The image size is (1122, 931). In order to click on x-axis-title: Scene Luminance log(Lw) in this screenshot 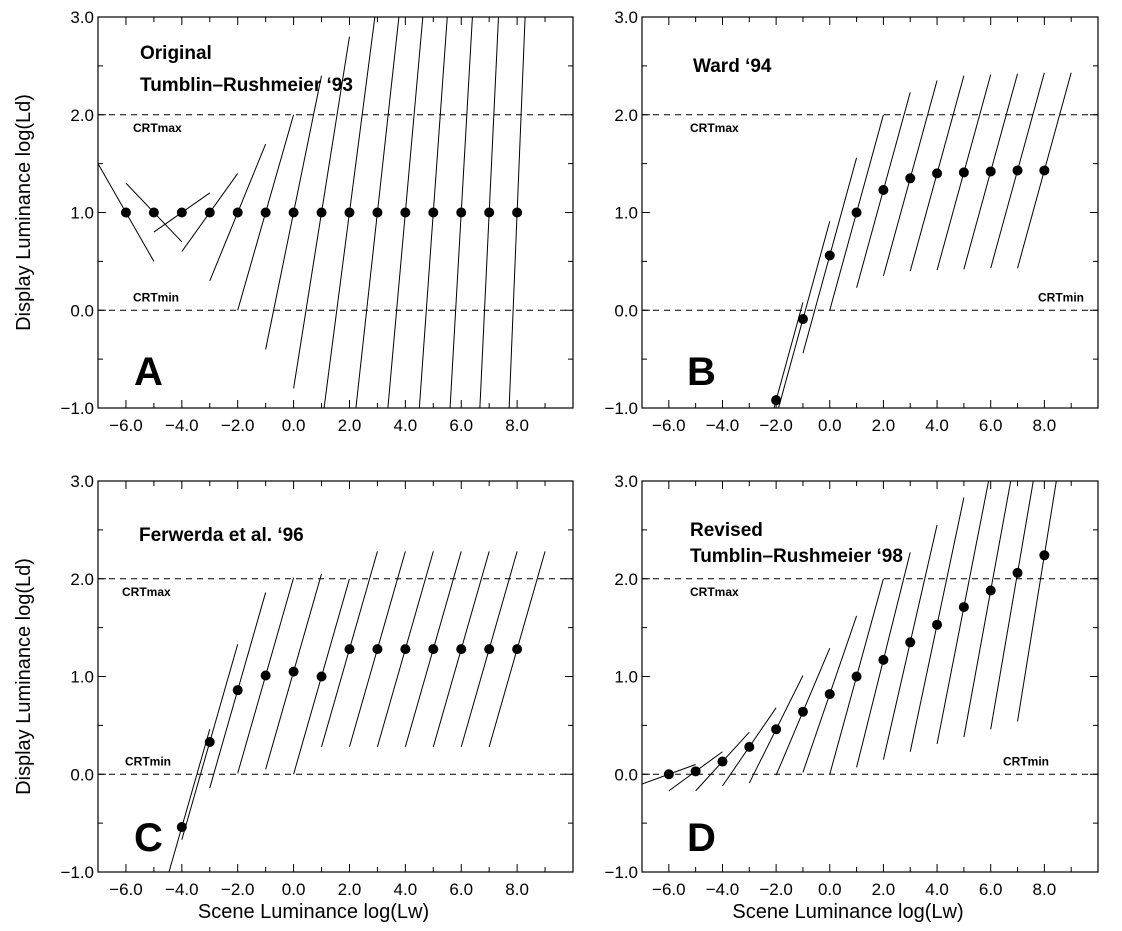, I will do `click(847, 912)`.